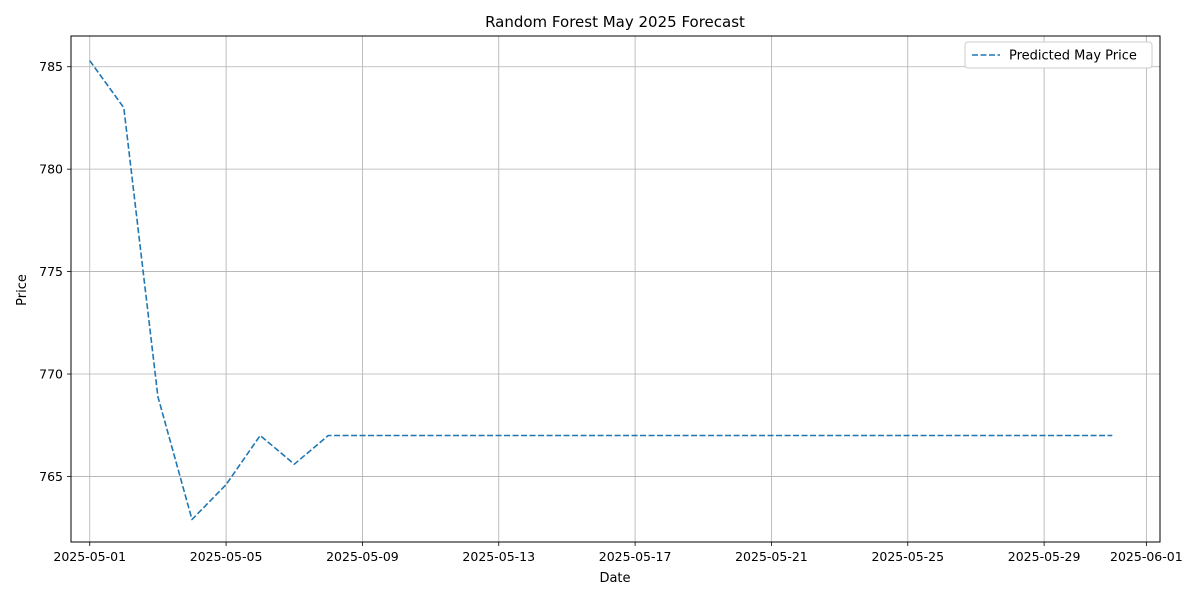 The height and width of the screenshot is (600, 1200). I want to click on y-tick-label: 765, so click(51, 476).